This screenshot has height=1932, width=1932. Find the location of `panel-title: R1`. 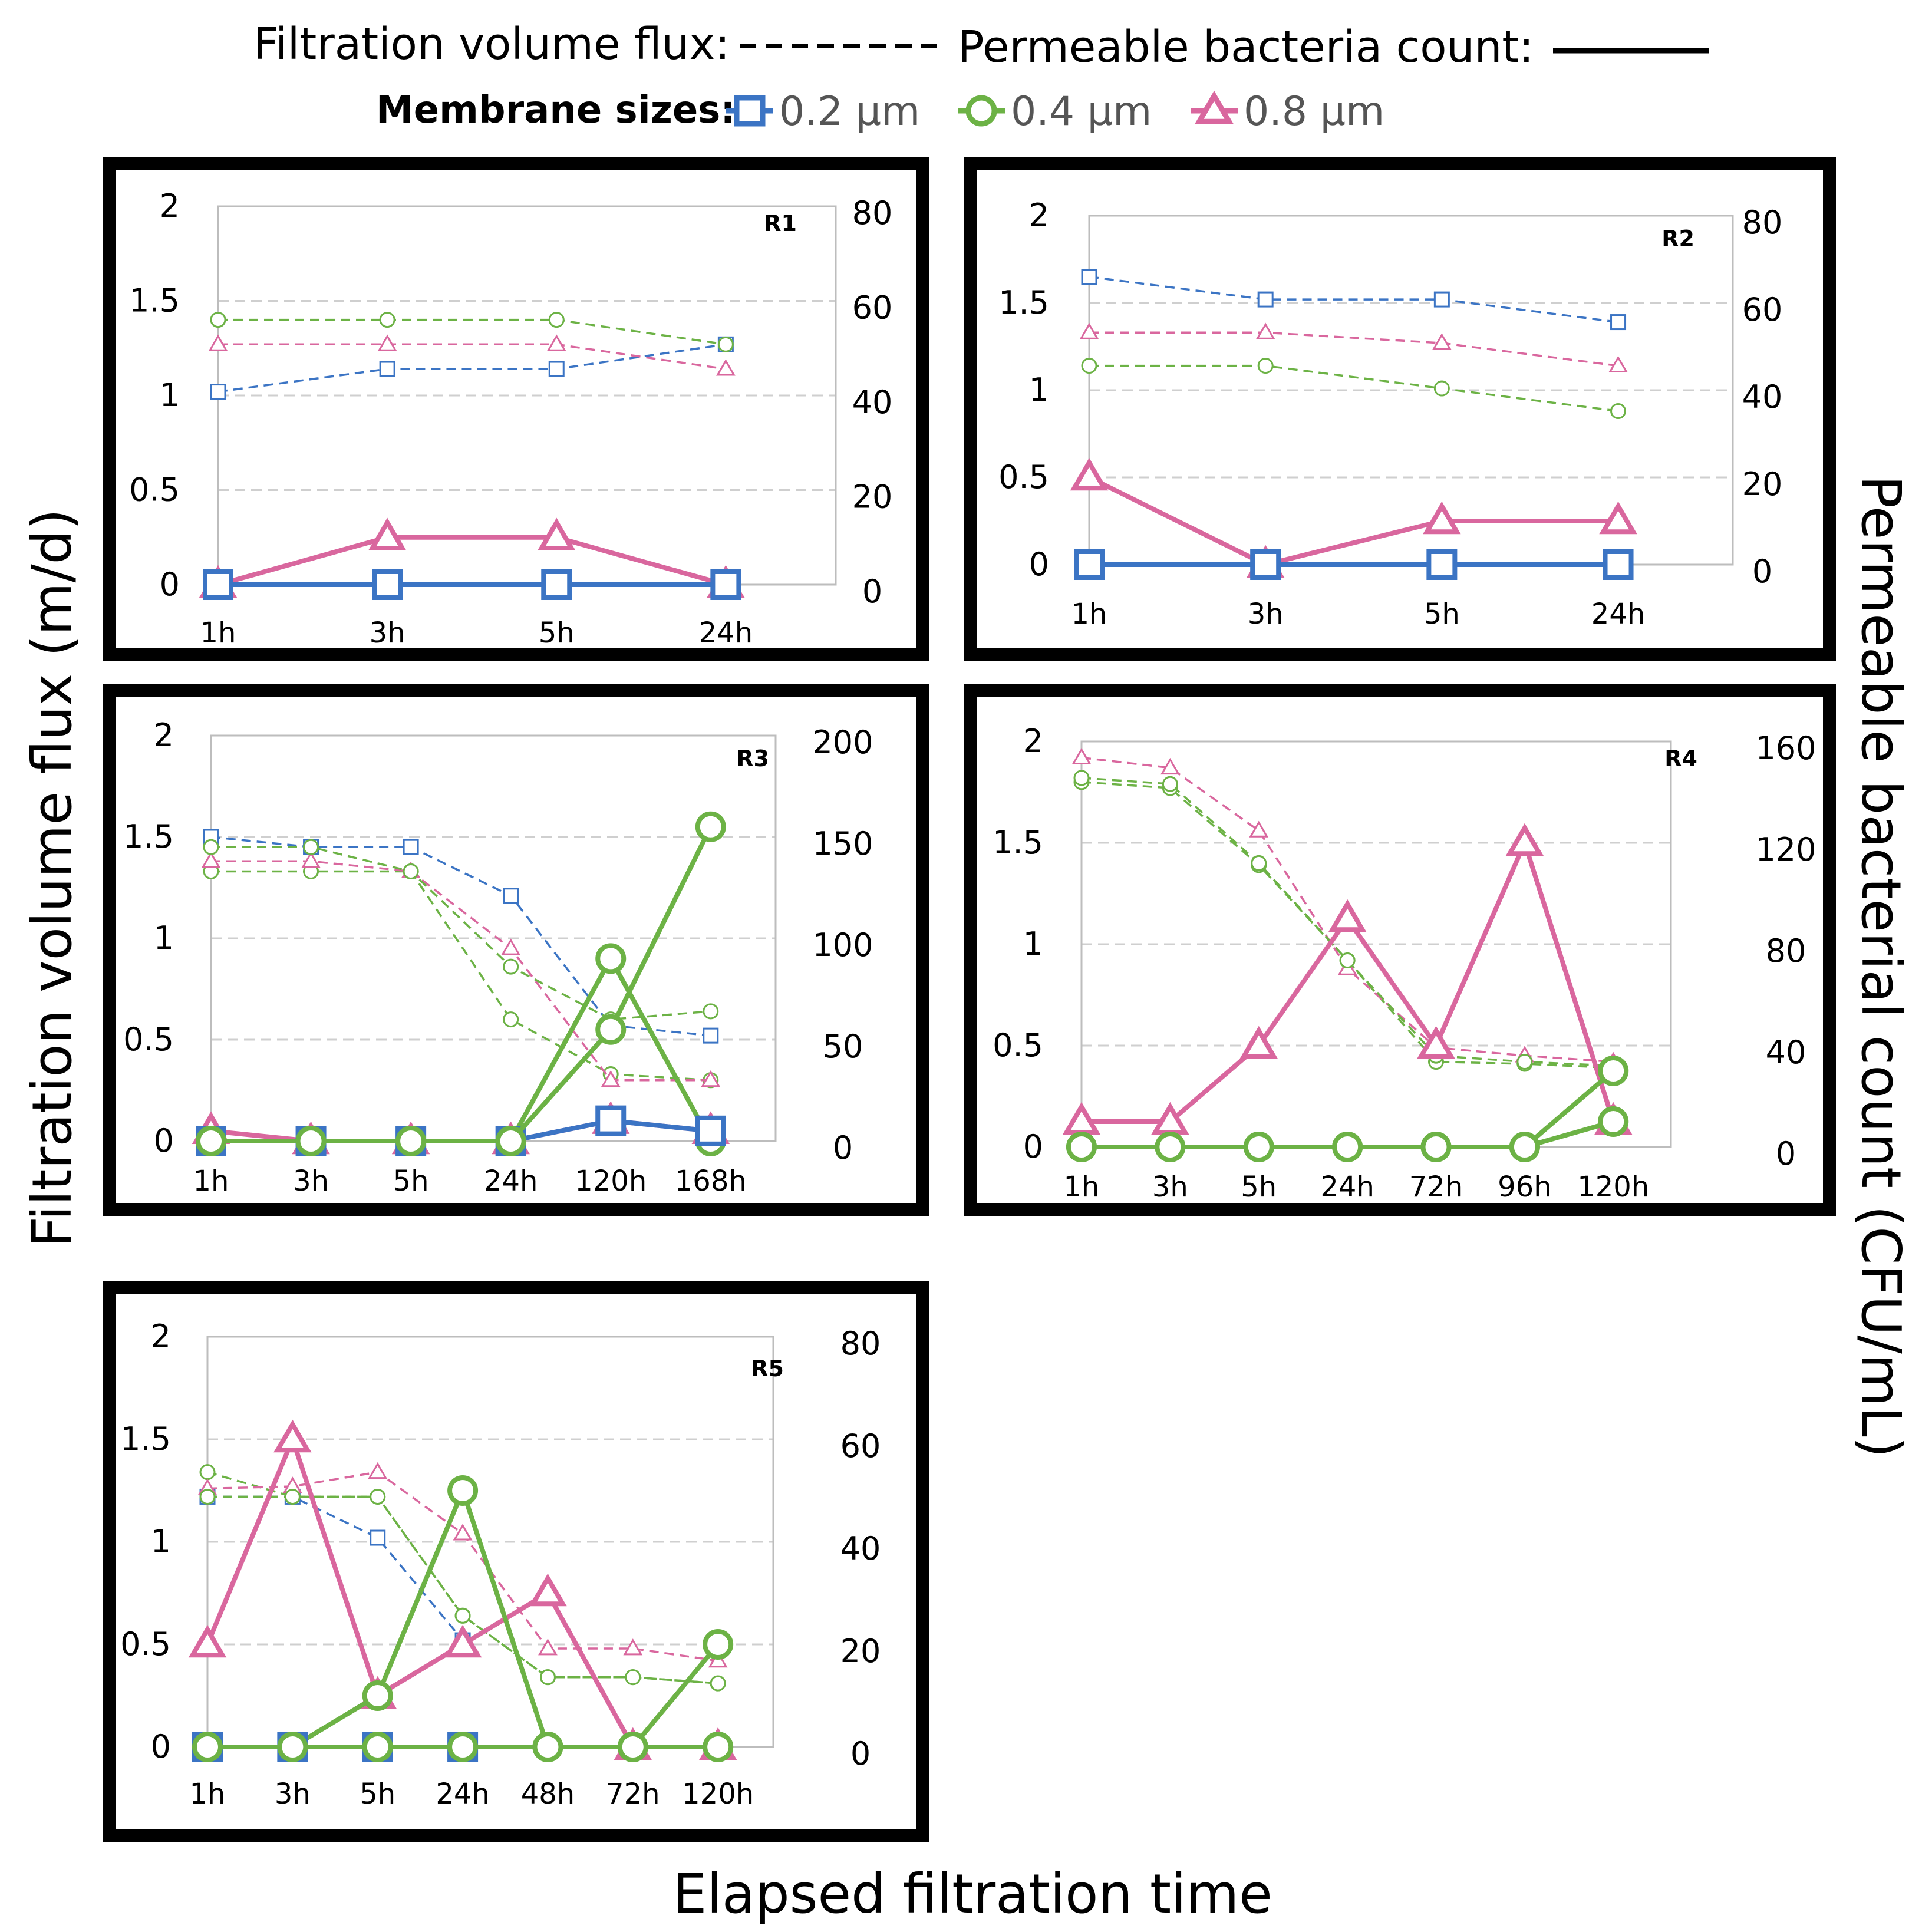

panel-title: R1 is located at coordinates (780, 223).